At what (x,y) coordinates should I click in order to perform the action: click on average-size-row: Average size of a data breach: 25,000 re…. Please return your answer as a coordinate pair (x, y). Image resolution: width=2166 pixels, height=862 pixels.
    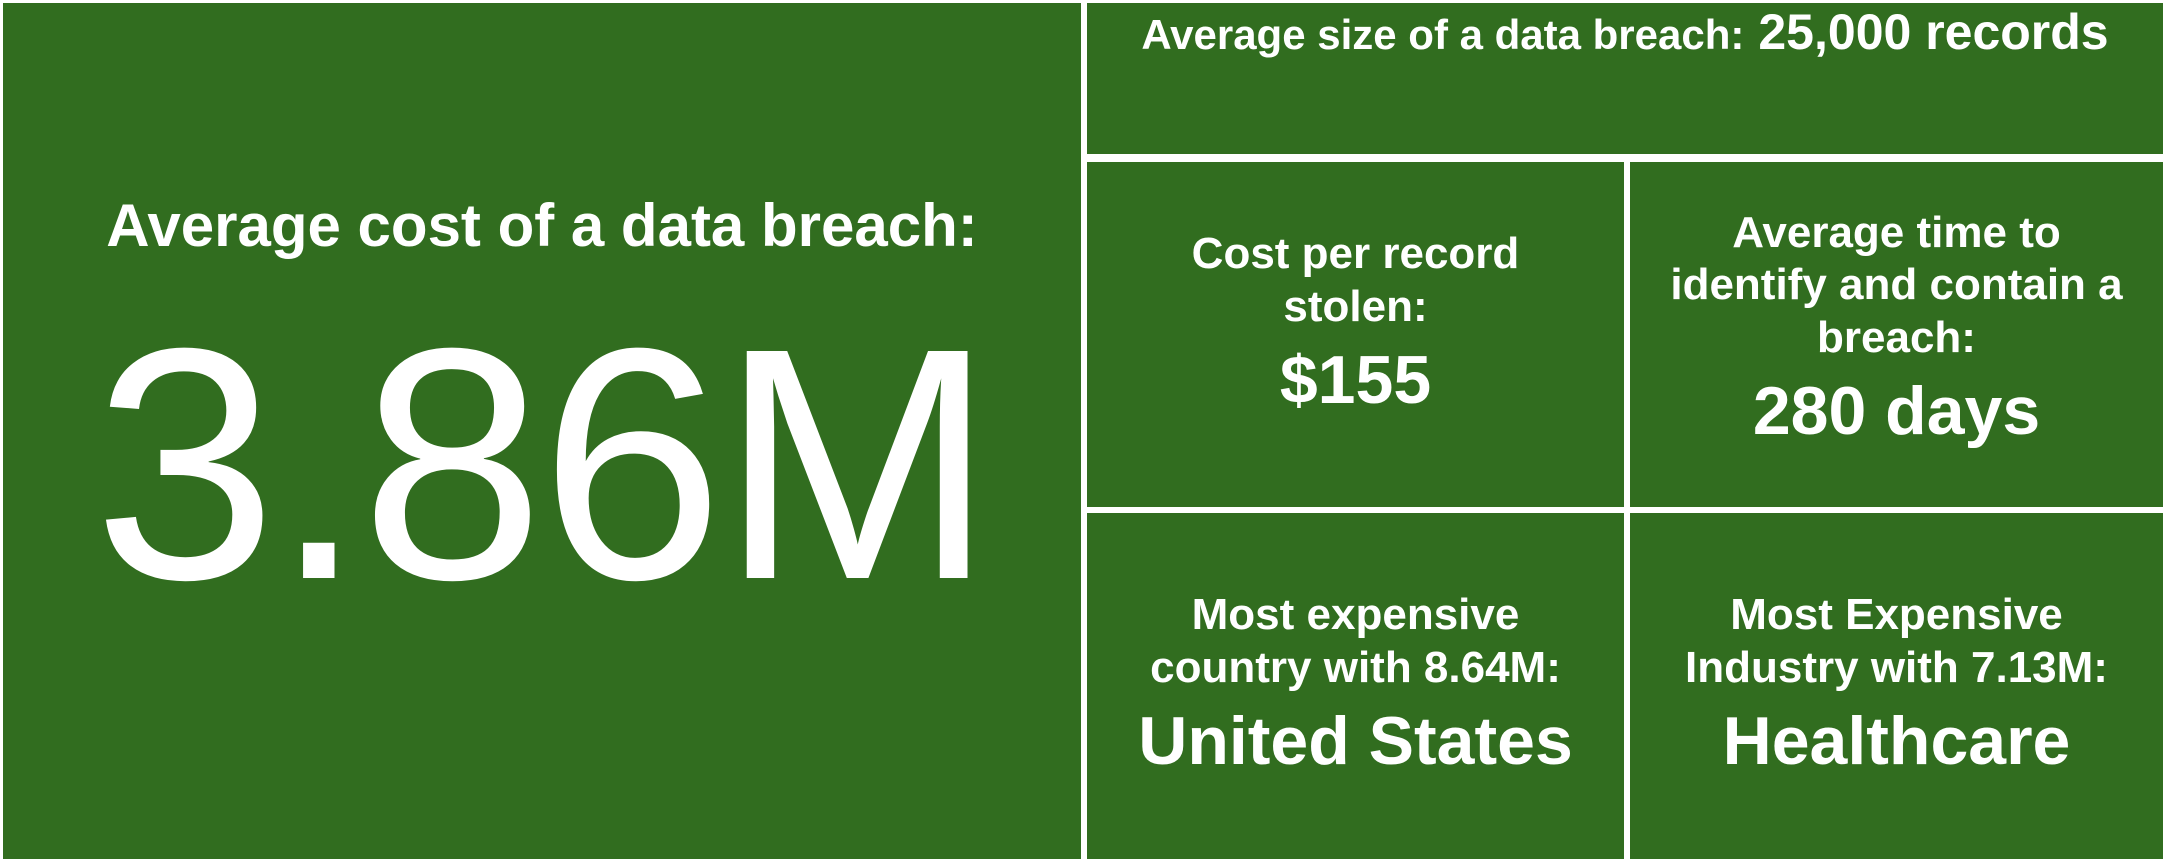
    Looking at the image, I should click on (1624, 32).